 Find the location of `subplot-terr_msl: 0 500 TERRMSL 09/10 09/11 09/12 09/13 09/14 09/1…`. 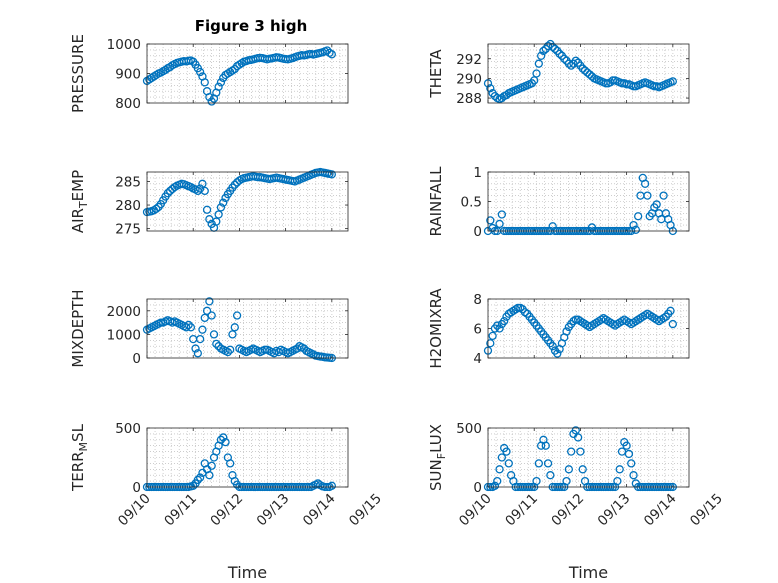

subplot-terr_msl: 0 500 TERRMSL 09/10 09/11 09/12 09/13 09/14 09/1… is located at coordinates (227, 501).